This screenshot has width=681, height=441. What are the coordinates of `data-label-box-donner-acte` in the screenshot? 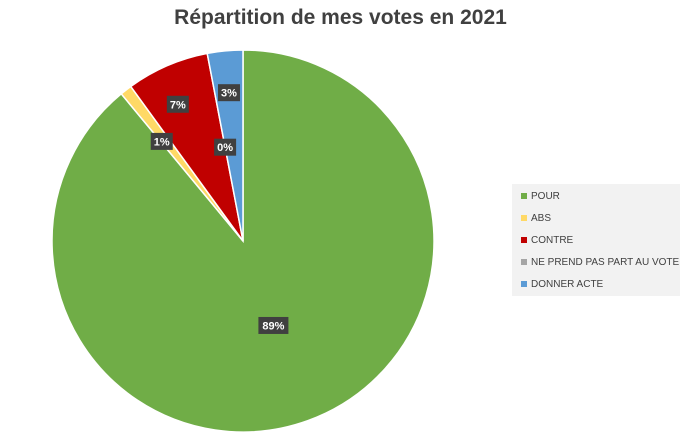 It's located at (228, 93).